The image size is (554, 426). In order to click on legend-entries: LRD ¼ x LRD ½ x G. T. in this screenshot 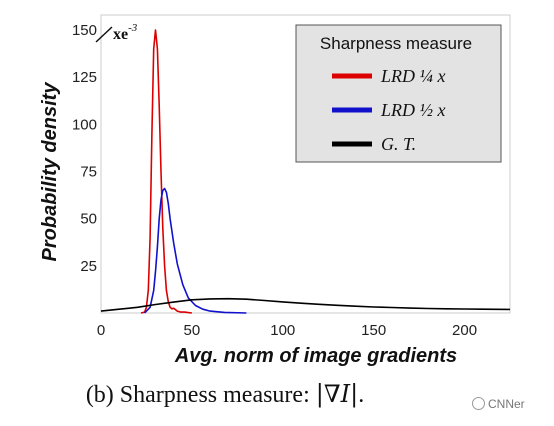, I will do `click(389, 110)`.